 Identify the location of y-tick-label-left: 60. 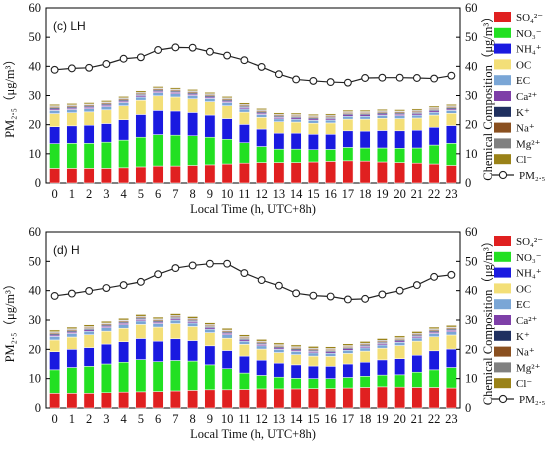
(35, 8).